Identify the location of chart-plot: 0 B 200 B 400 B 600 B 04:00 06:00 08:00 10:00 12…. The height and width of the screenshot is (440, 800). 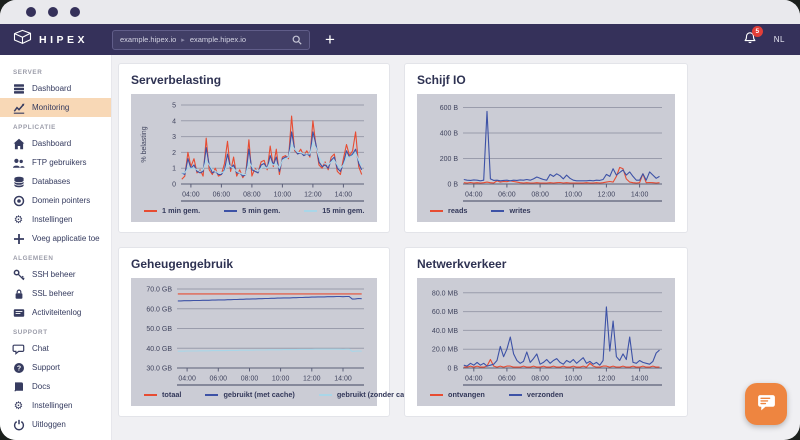
(551, 153).